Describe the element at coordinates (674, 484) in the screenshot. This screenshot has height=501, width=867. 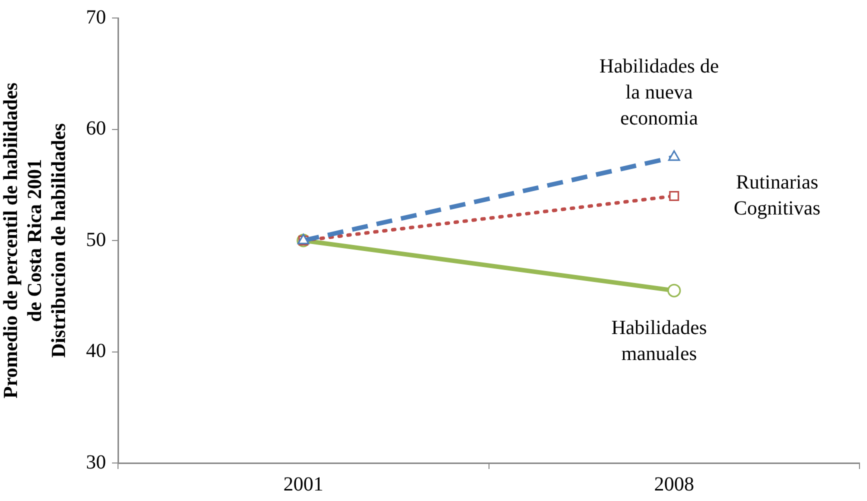
I see `x-tick-label: 2008` at that location.